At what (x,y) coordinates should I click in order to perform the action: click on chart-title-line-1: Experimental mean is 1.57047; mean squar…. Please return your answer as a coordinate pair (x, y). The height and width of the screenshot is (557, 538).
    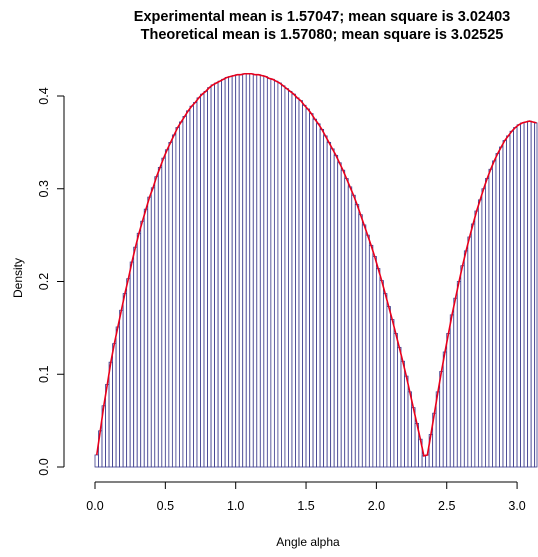
    Looking at the image, I should click on (322, 17).